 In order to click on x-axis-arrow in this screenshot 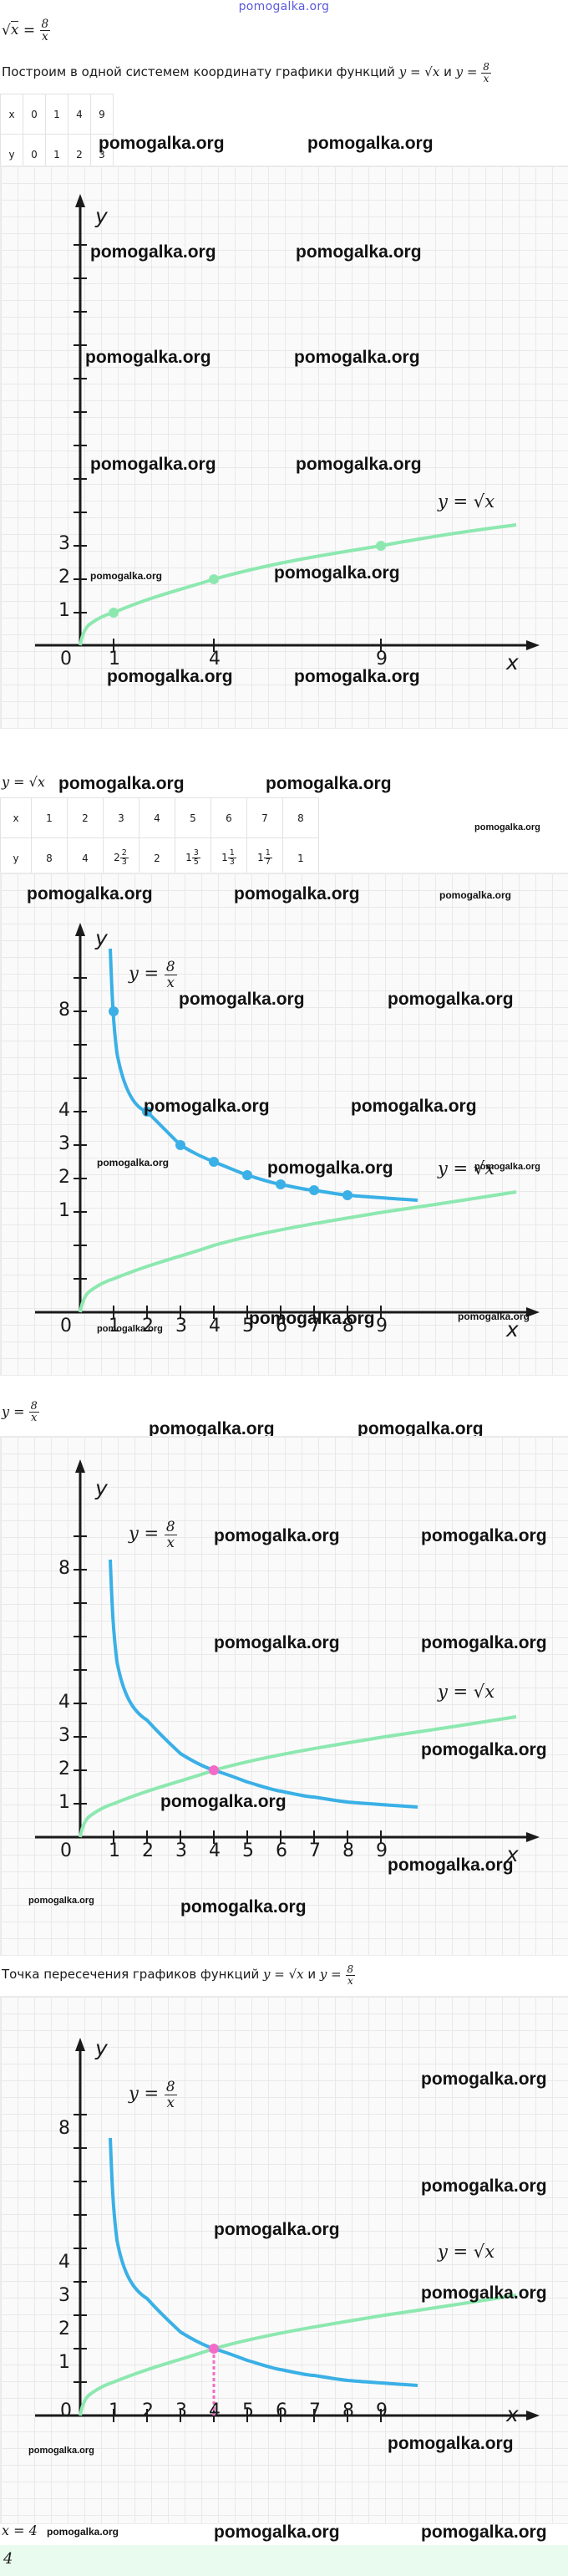, I will do `click(533, 645)`.